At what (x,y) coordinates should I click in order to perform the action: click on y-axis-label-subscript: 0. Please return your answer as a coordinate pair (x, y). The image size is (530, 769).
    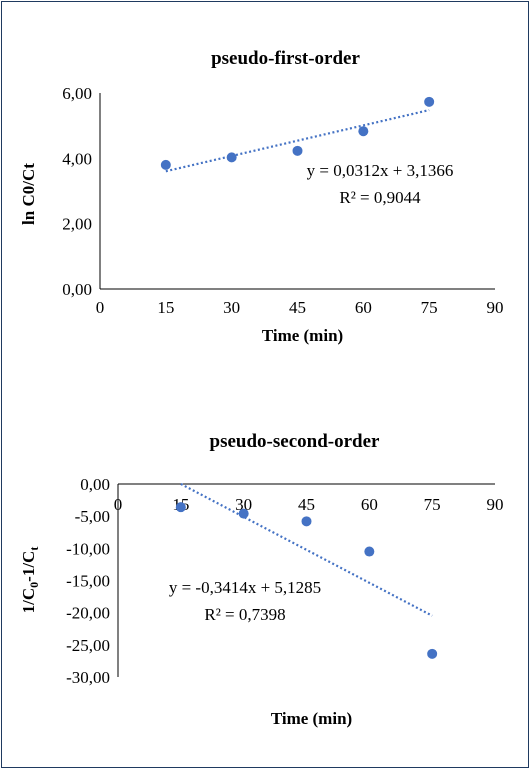
    Looking at the image, I should click on (34, 585).